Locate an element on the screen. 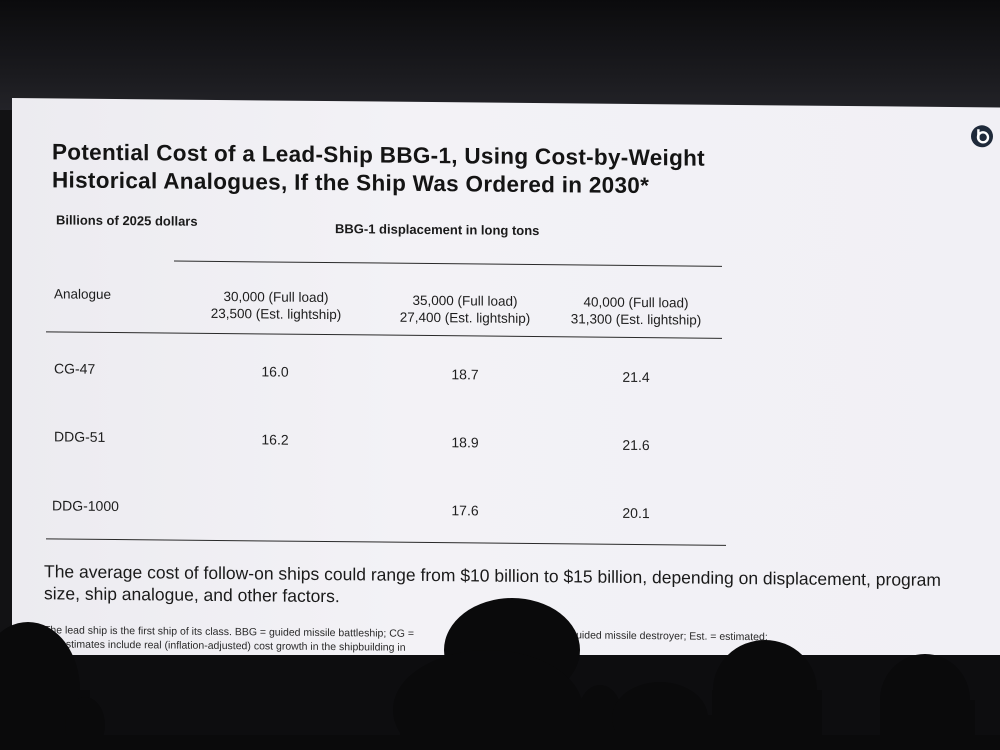 The height and width of the screenshot is (750, 1000). displacement-header: BBG-1 displacement in long tons is located at coordinates (437, 230).